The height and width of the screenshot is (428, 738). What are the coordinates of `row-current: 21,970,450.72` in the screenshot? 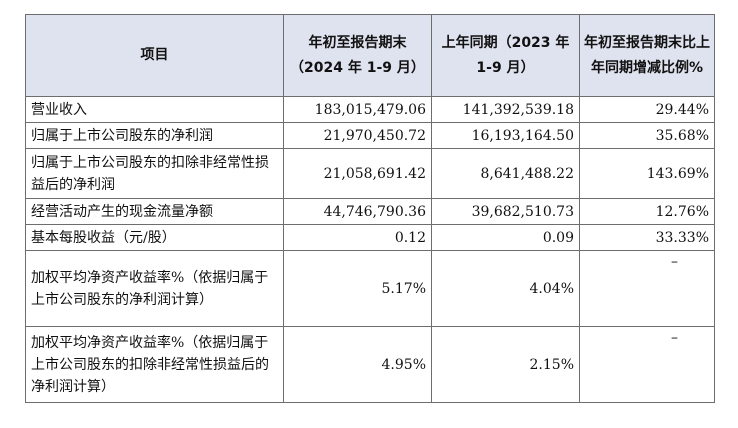 It's located at (357, 135).